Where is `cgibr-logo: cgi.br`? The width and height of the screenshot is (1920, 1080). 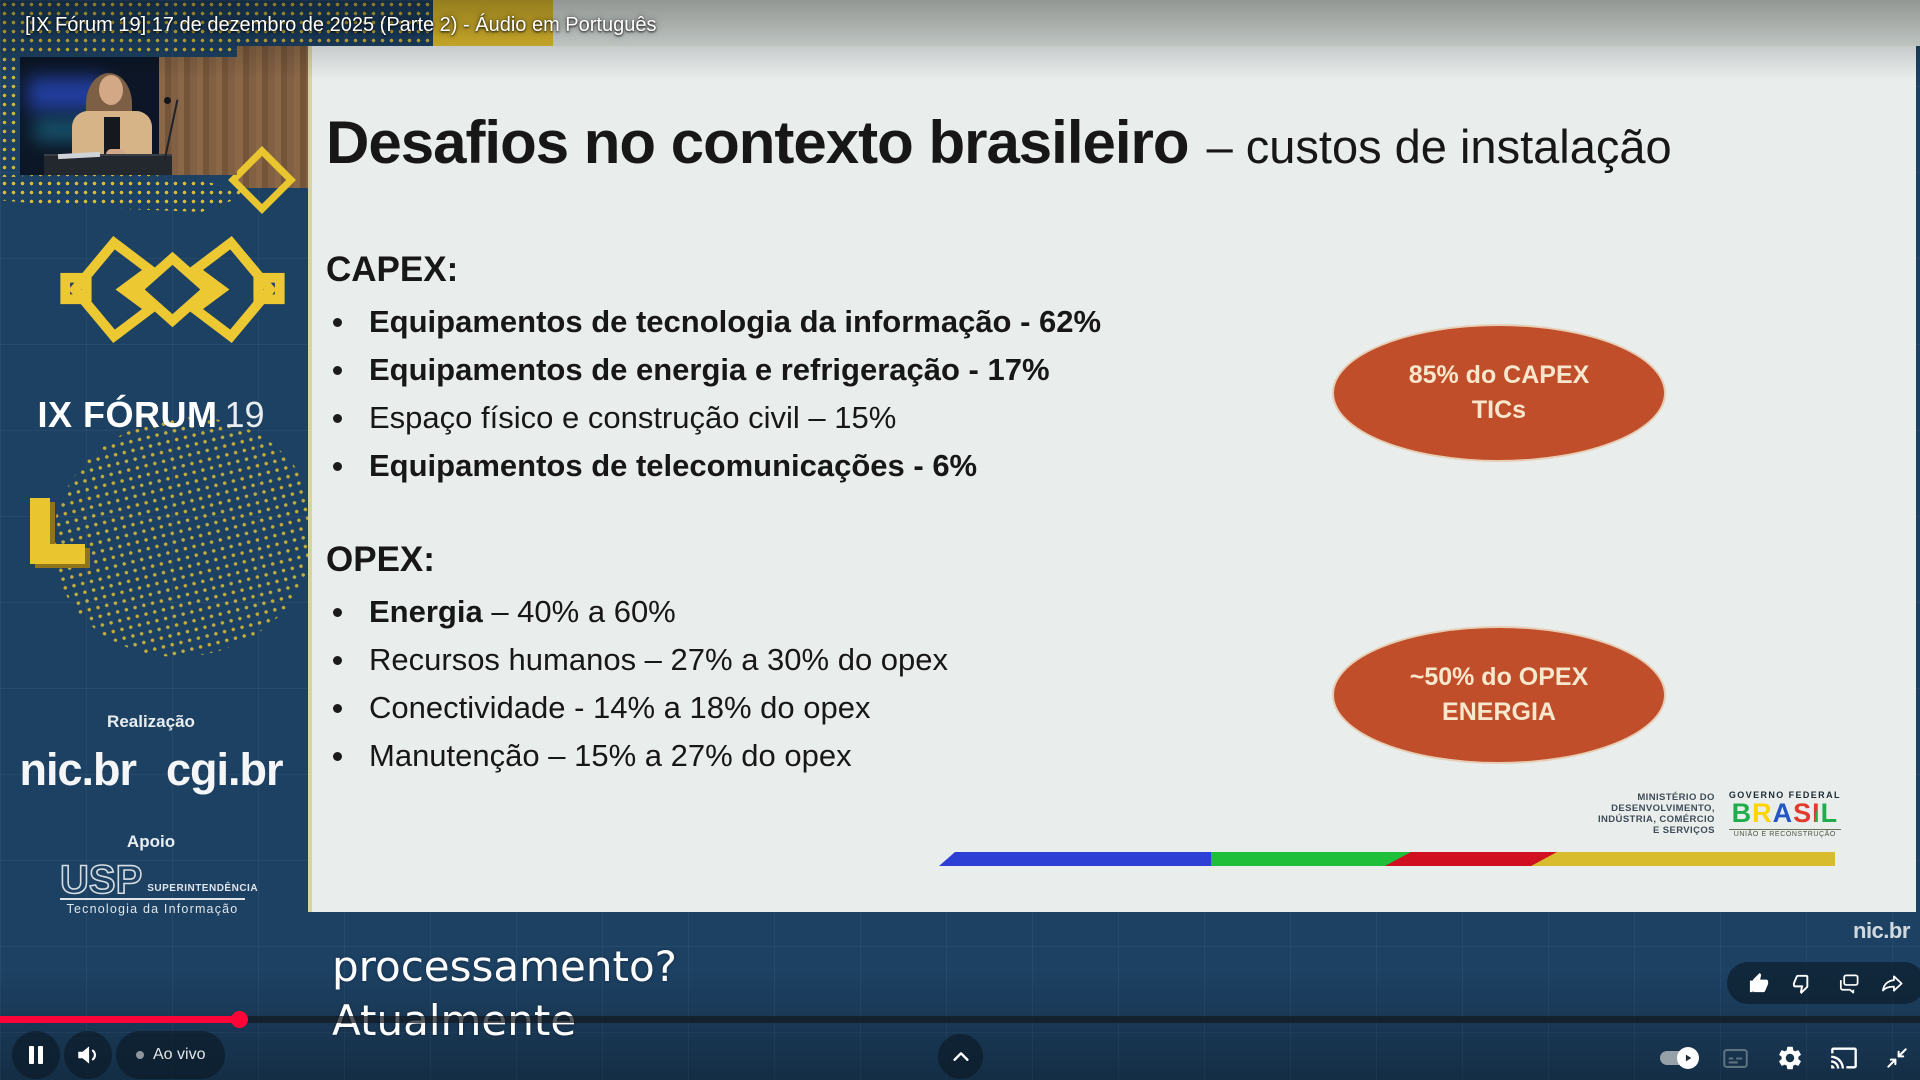 cgibr-logo: cgi.br is located at coordinates (225, 769).